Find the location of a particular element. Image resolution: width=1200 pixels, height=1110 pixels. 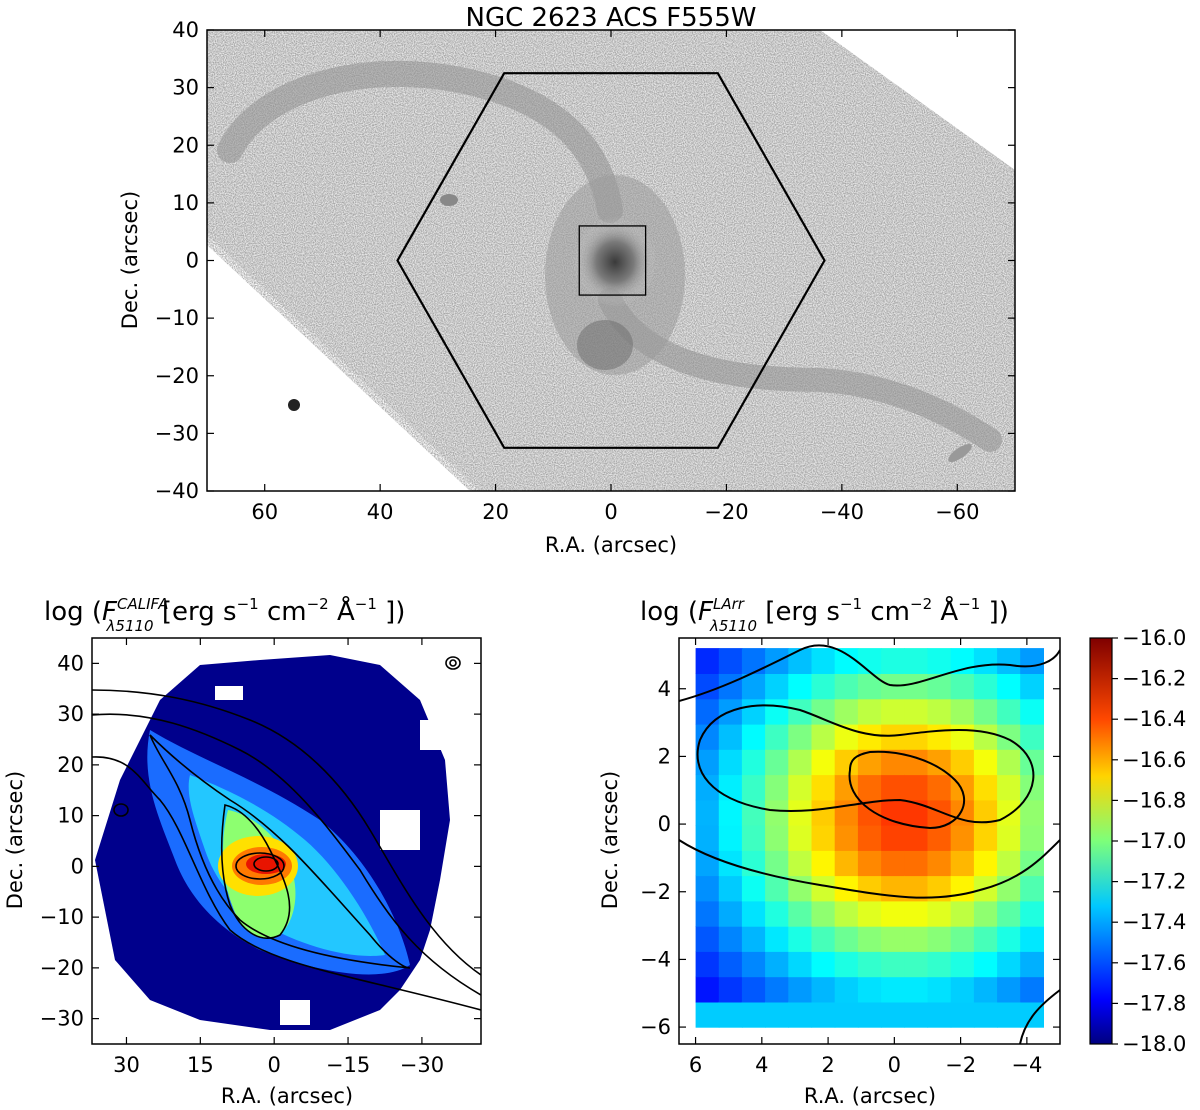

ytick-label-acs: 30 is located at coordinates (185, 88).